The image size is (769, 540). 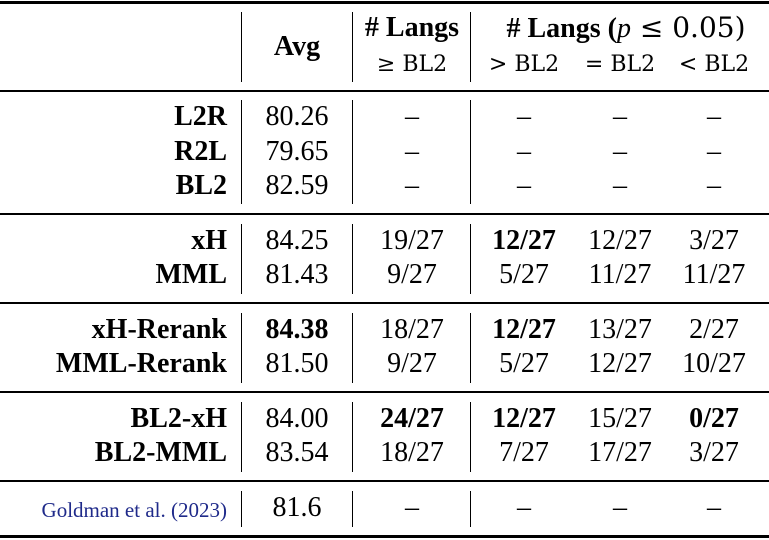 I want to click on header-sub-eq: = BL2, so click(x=620, y=64).